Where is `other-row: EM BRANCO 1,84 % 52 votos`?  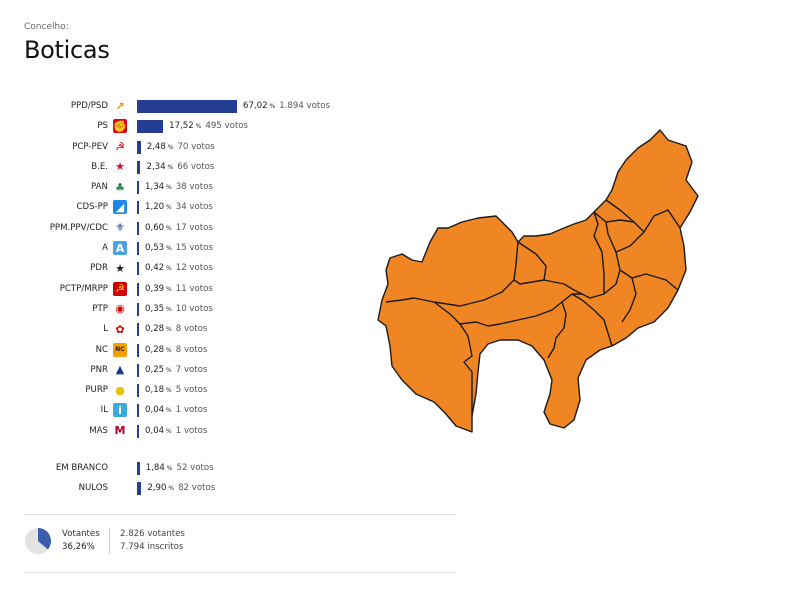 other-row: EM BRANCO 1,84 % 52 votos is located at coordinates (230, 469).